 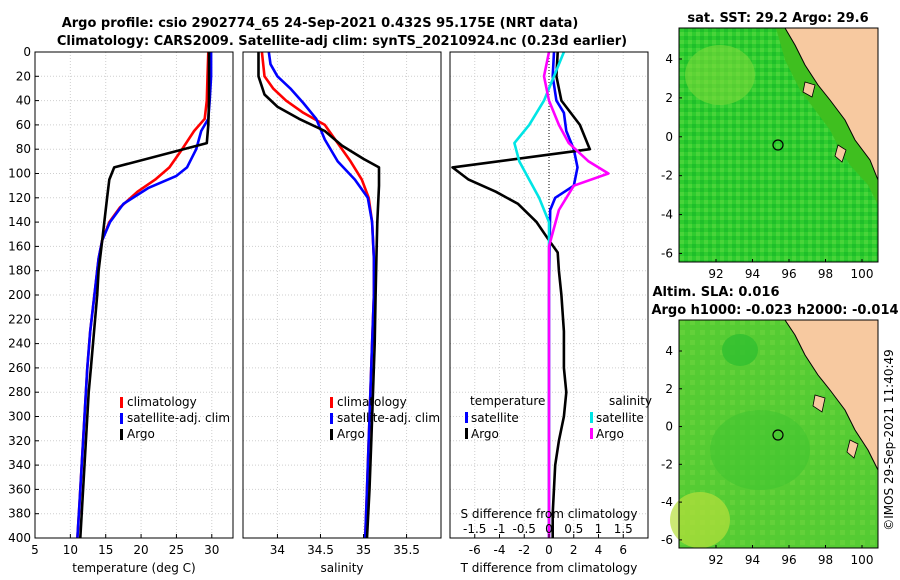 What do you see at coordinates (777, 18) in the screenshot?
I see `sst-map-title: sat. SST: 29.2 Argo: 29.6` at bounding box center [777, 18].